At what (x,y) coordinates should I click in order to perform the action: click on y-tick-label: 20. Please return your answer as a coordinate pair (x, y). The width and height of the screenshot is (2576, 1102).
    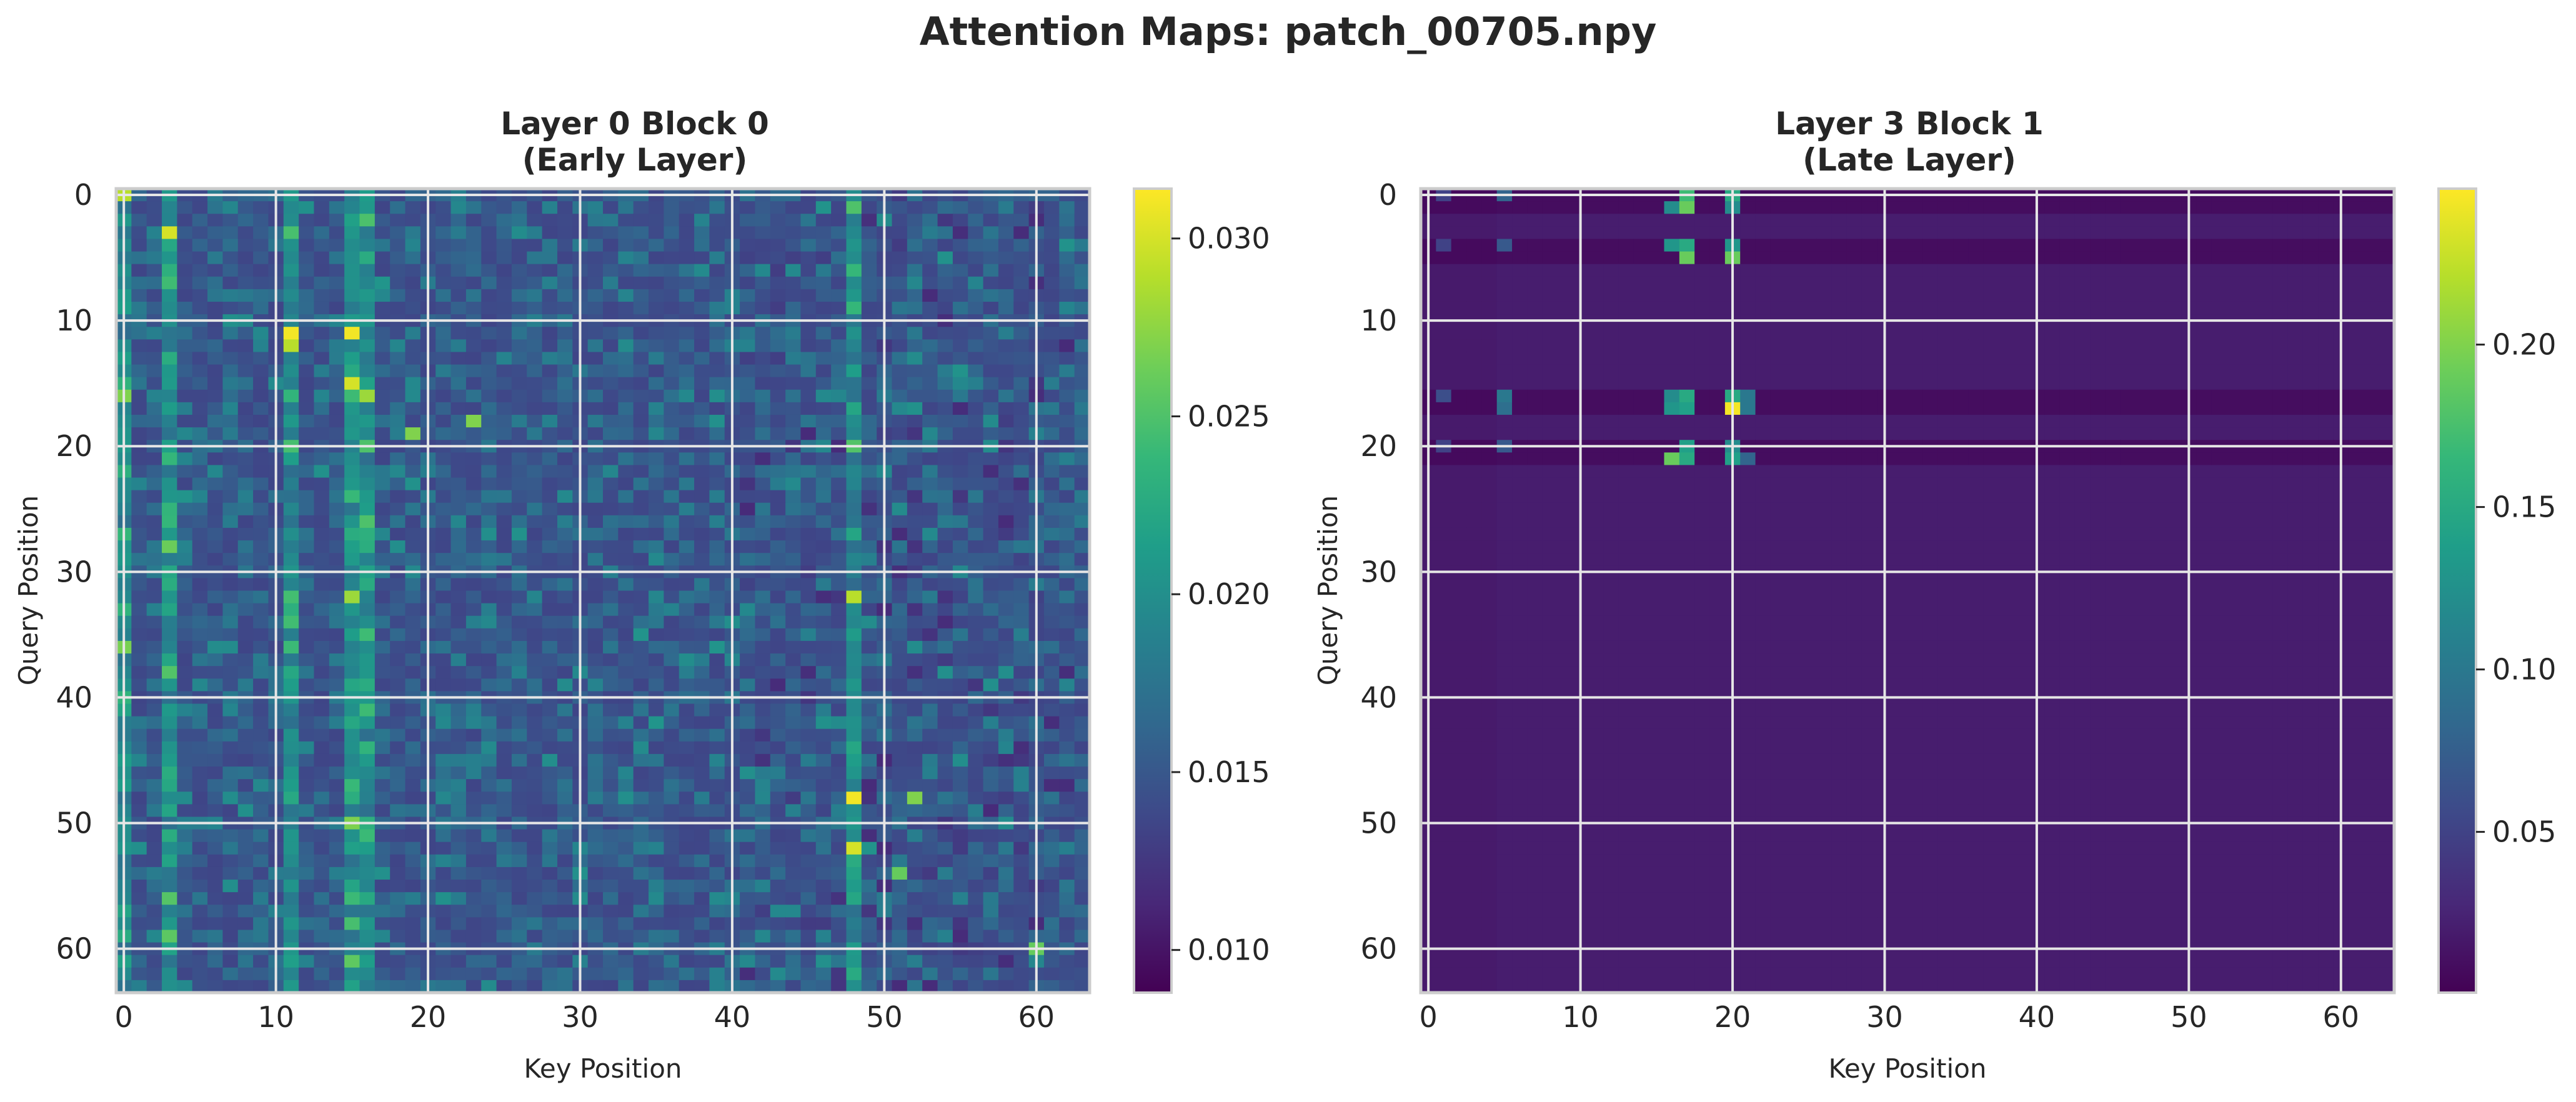
    Looking at the image, I should click on (74, 446).